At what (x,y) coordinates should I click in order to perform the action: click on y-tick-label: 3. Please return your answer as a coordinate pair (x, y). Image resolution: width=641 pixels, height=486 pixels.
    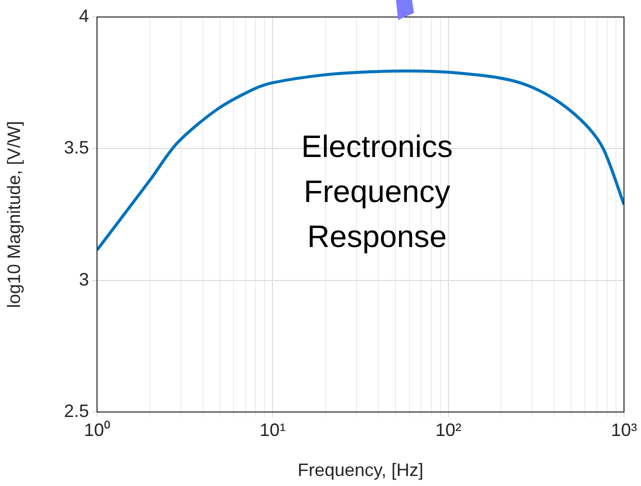
    Looking at the image, I should click on (83, 279).